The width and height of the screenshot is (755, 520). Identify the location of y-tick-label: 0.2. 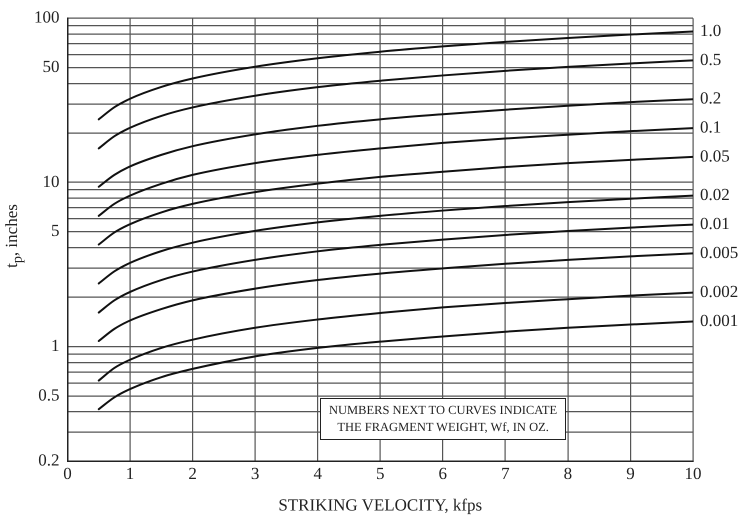
(49, 460).